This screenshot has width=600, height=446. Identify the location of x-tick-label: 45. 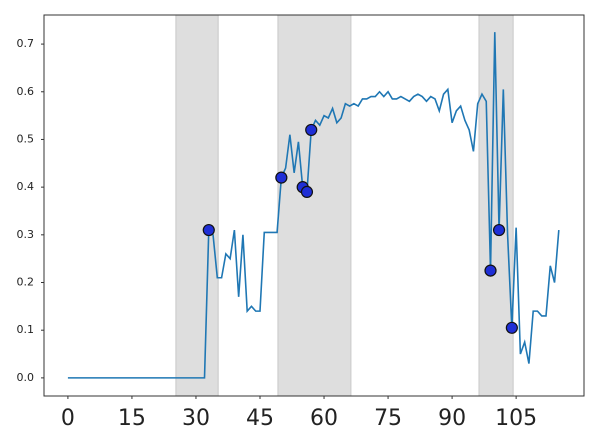
(260, 418).